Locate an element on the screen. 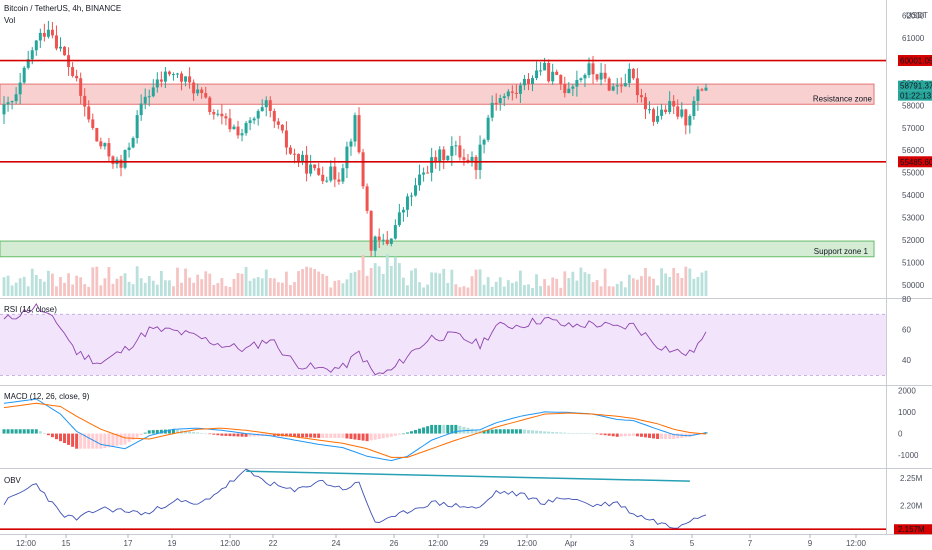 The height and width of the screenshot is (550, 932). level-bottom-badge-bg is located at coordinates (915, 162).